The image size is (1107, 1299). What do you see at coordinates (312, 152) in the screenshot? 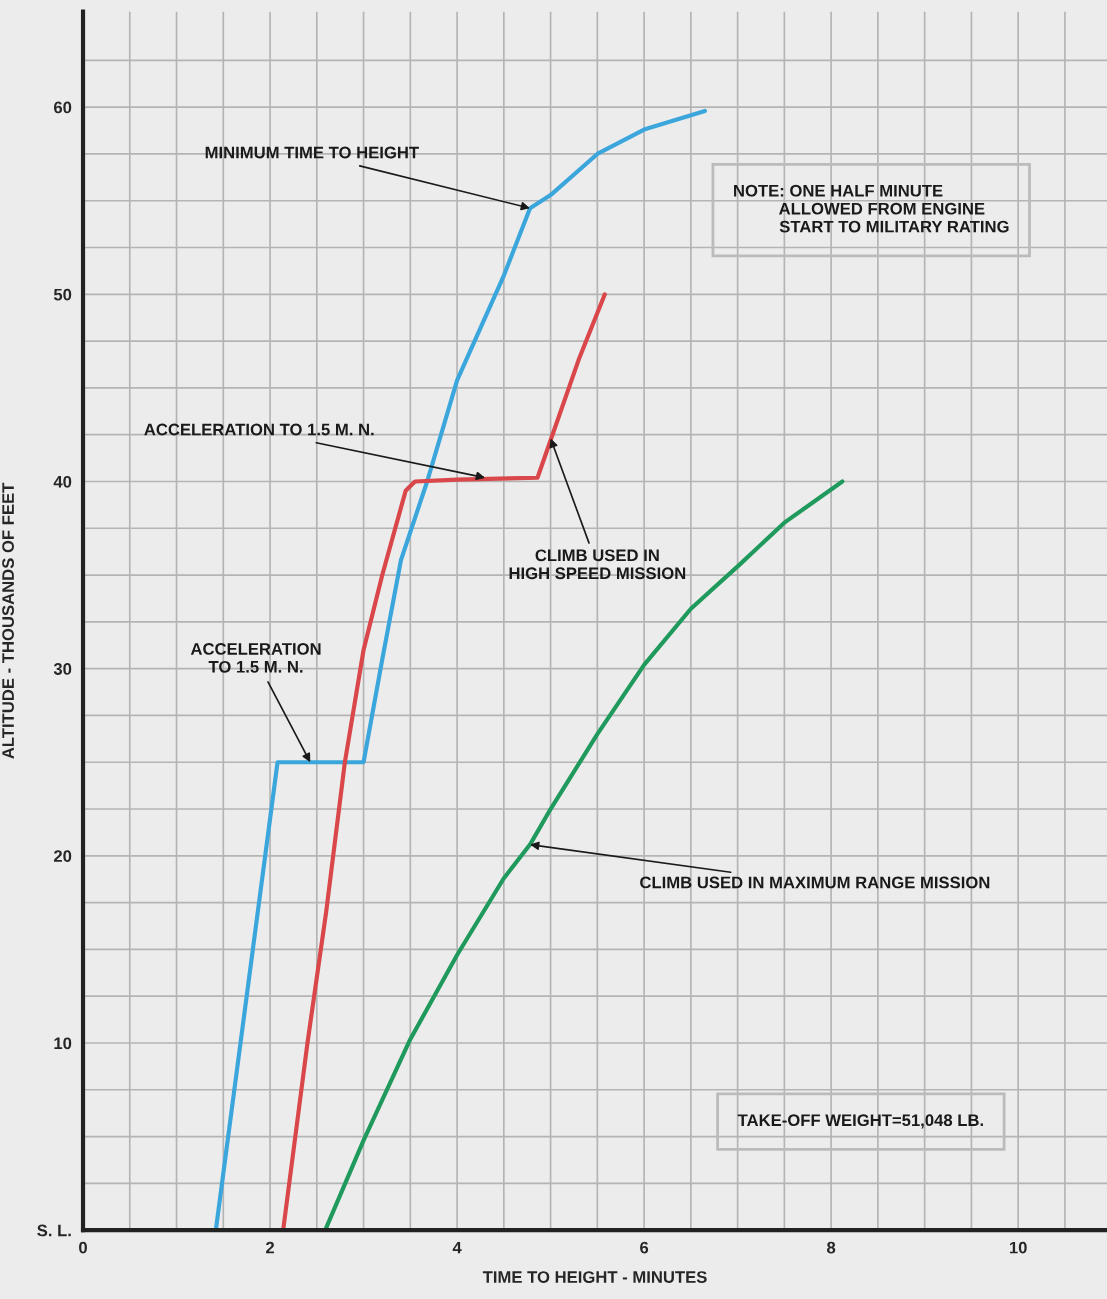
I see `annotation: MINIMUM TIME TO HEIGHT` at bounding box center [312, 152].